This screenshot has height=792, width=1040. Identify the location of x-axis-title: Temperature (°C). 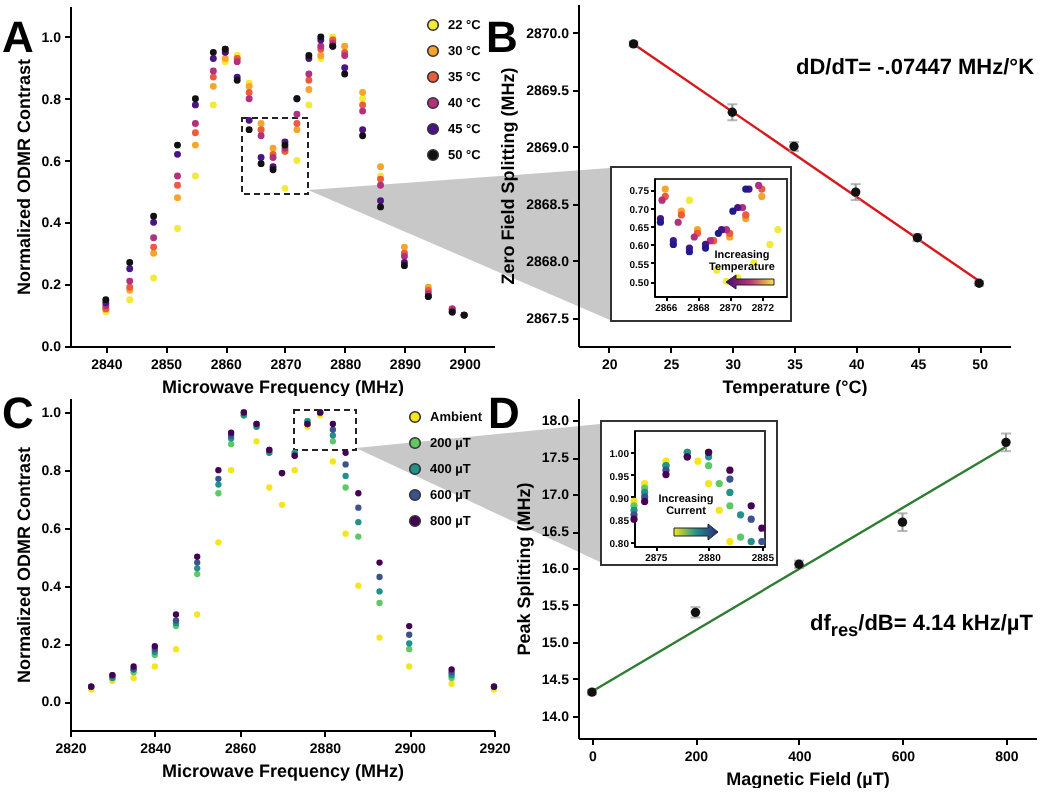
(795, 387).